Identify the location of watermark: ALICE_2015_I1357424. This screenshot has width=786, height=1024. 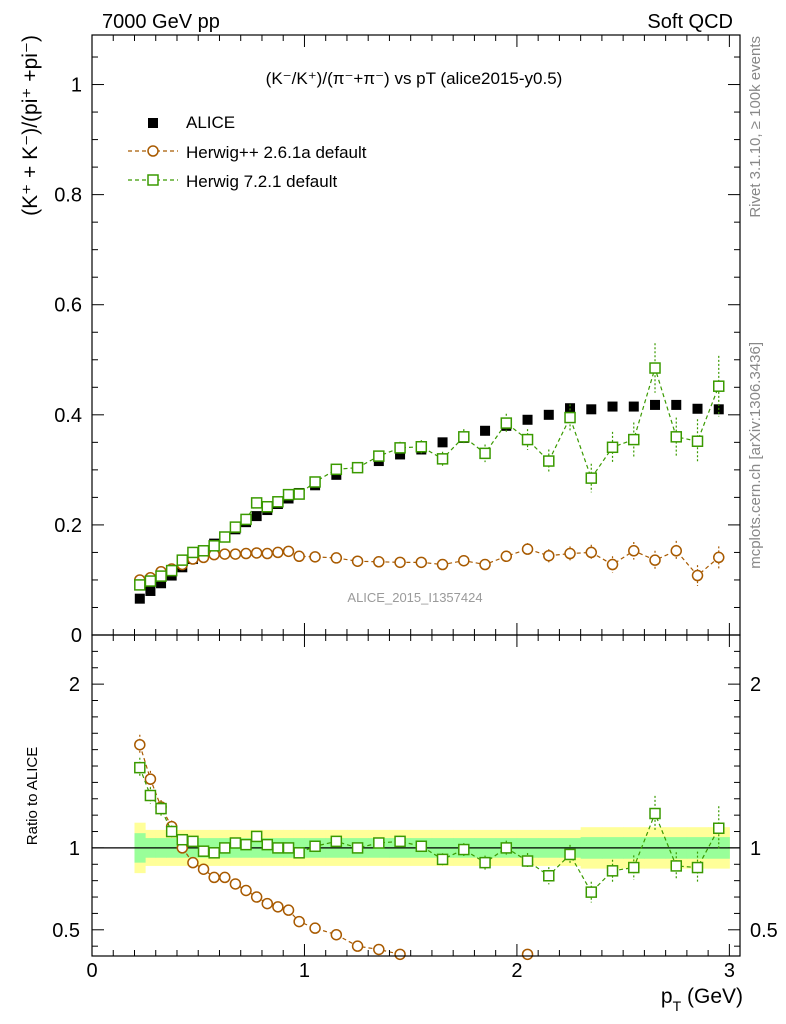
(414, 597).